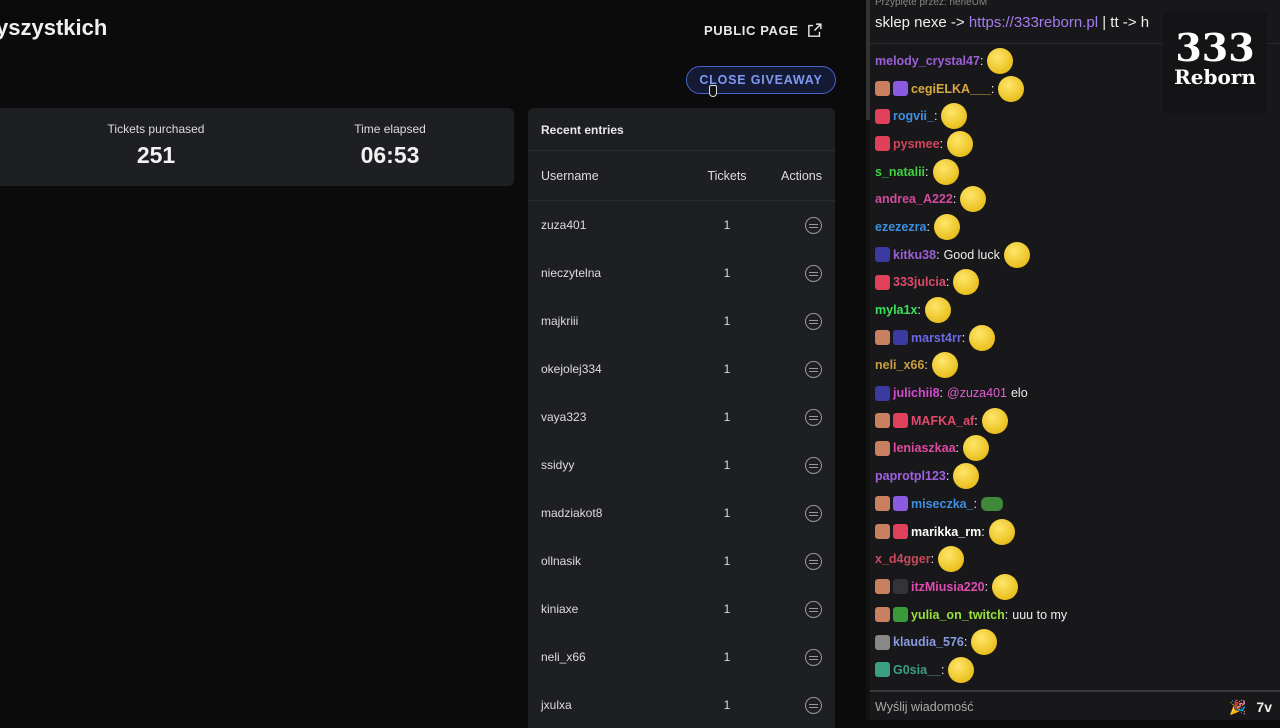  I want to click on table-row: ssidyy 1, so click(681, 465).